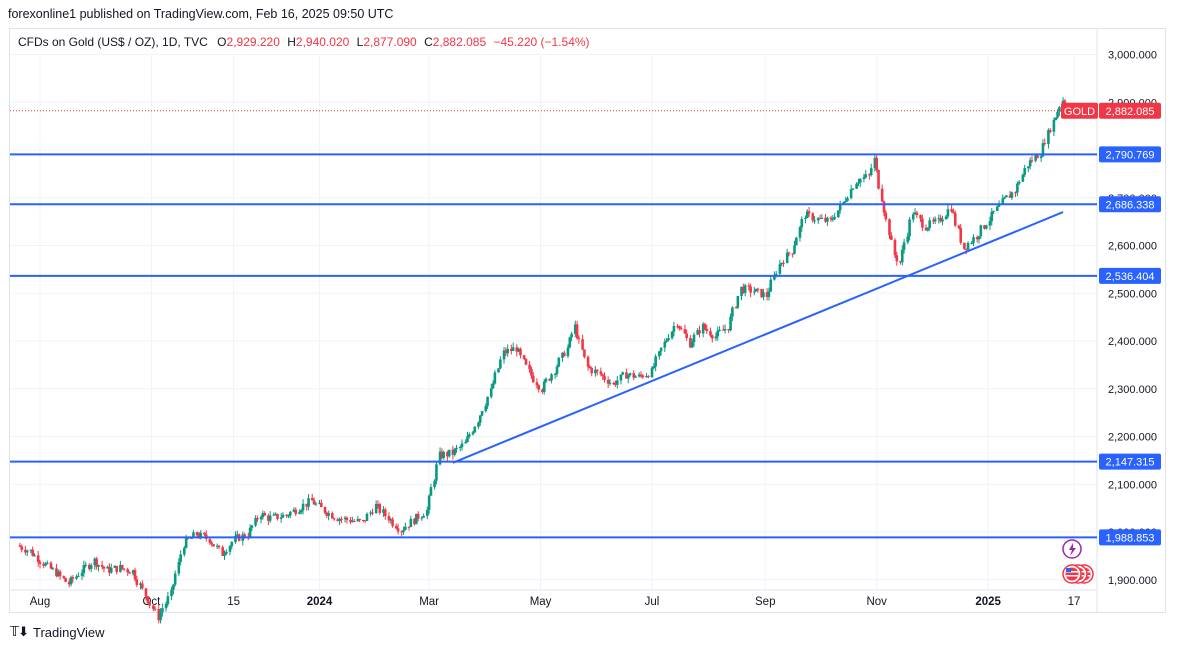 The image size is (1177, 650). I want to click on level-tag-label: 2,790.769, so click(1130, 155).